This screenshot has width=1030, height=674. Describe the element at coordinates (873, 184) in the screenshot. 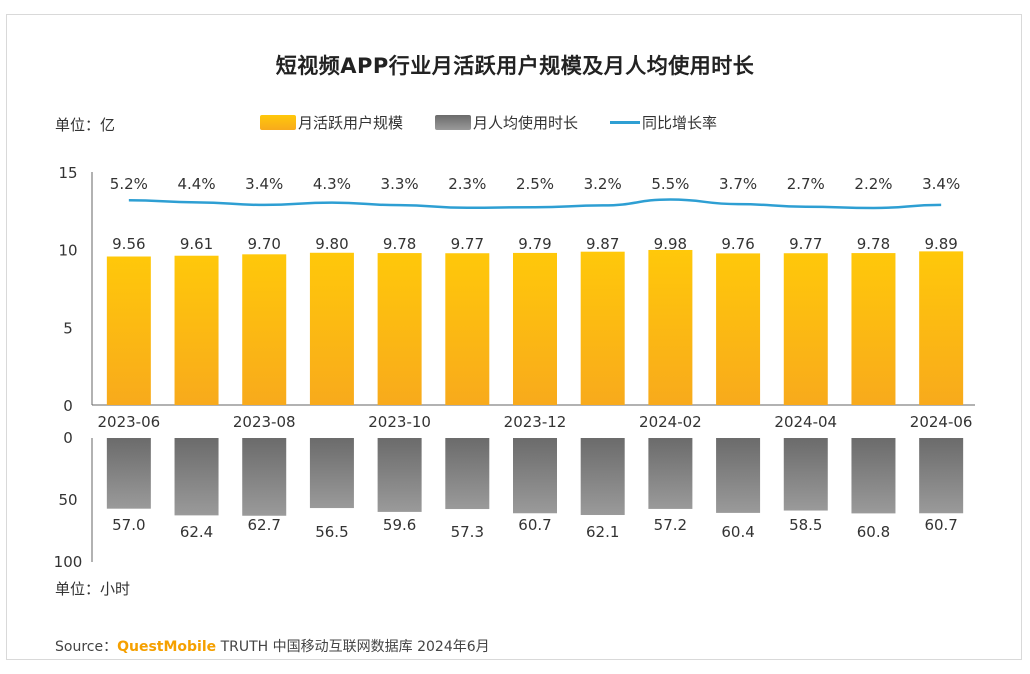

I see `growth-value-label: 2.2%` at that location.